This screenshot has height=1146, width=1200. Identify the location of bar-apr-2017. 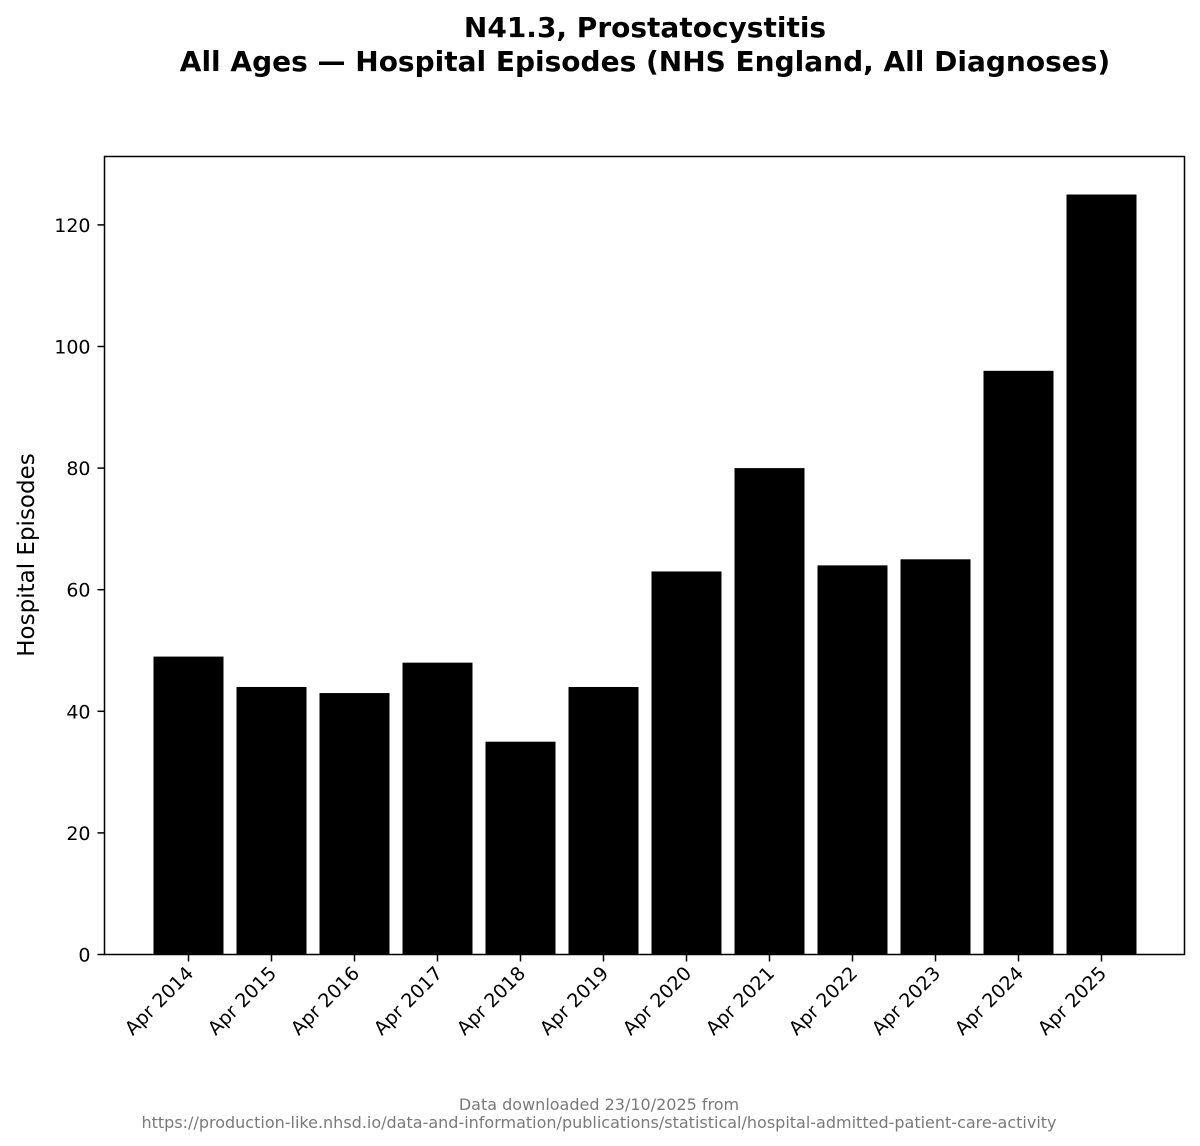
(437, 808).